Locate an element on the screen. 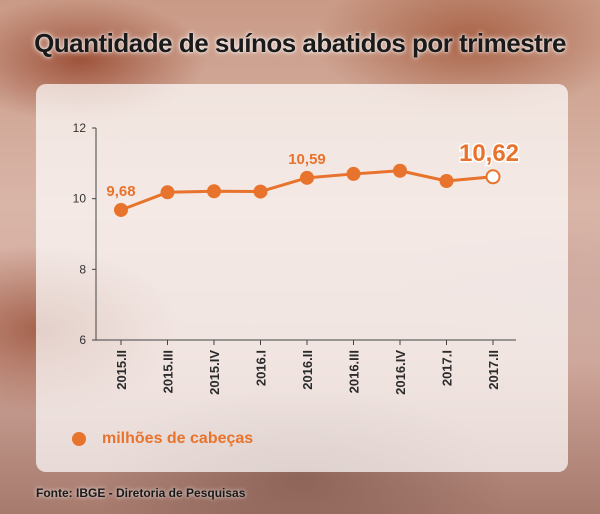 This screenshot has height=514, width=600. x-tick-label: 2015.II is located at coordinates (121, 370).